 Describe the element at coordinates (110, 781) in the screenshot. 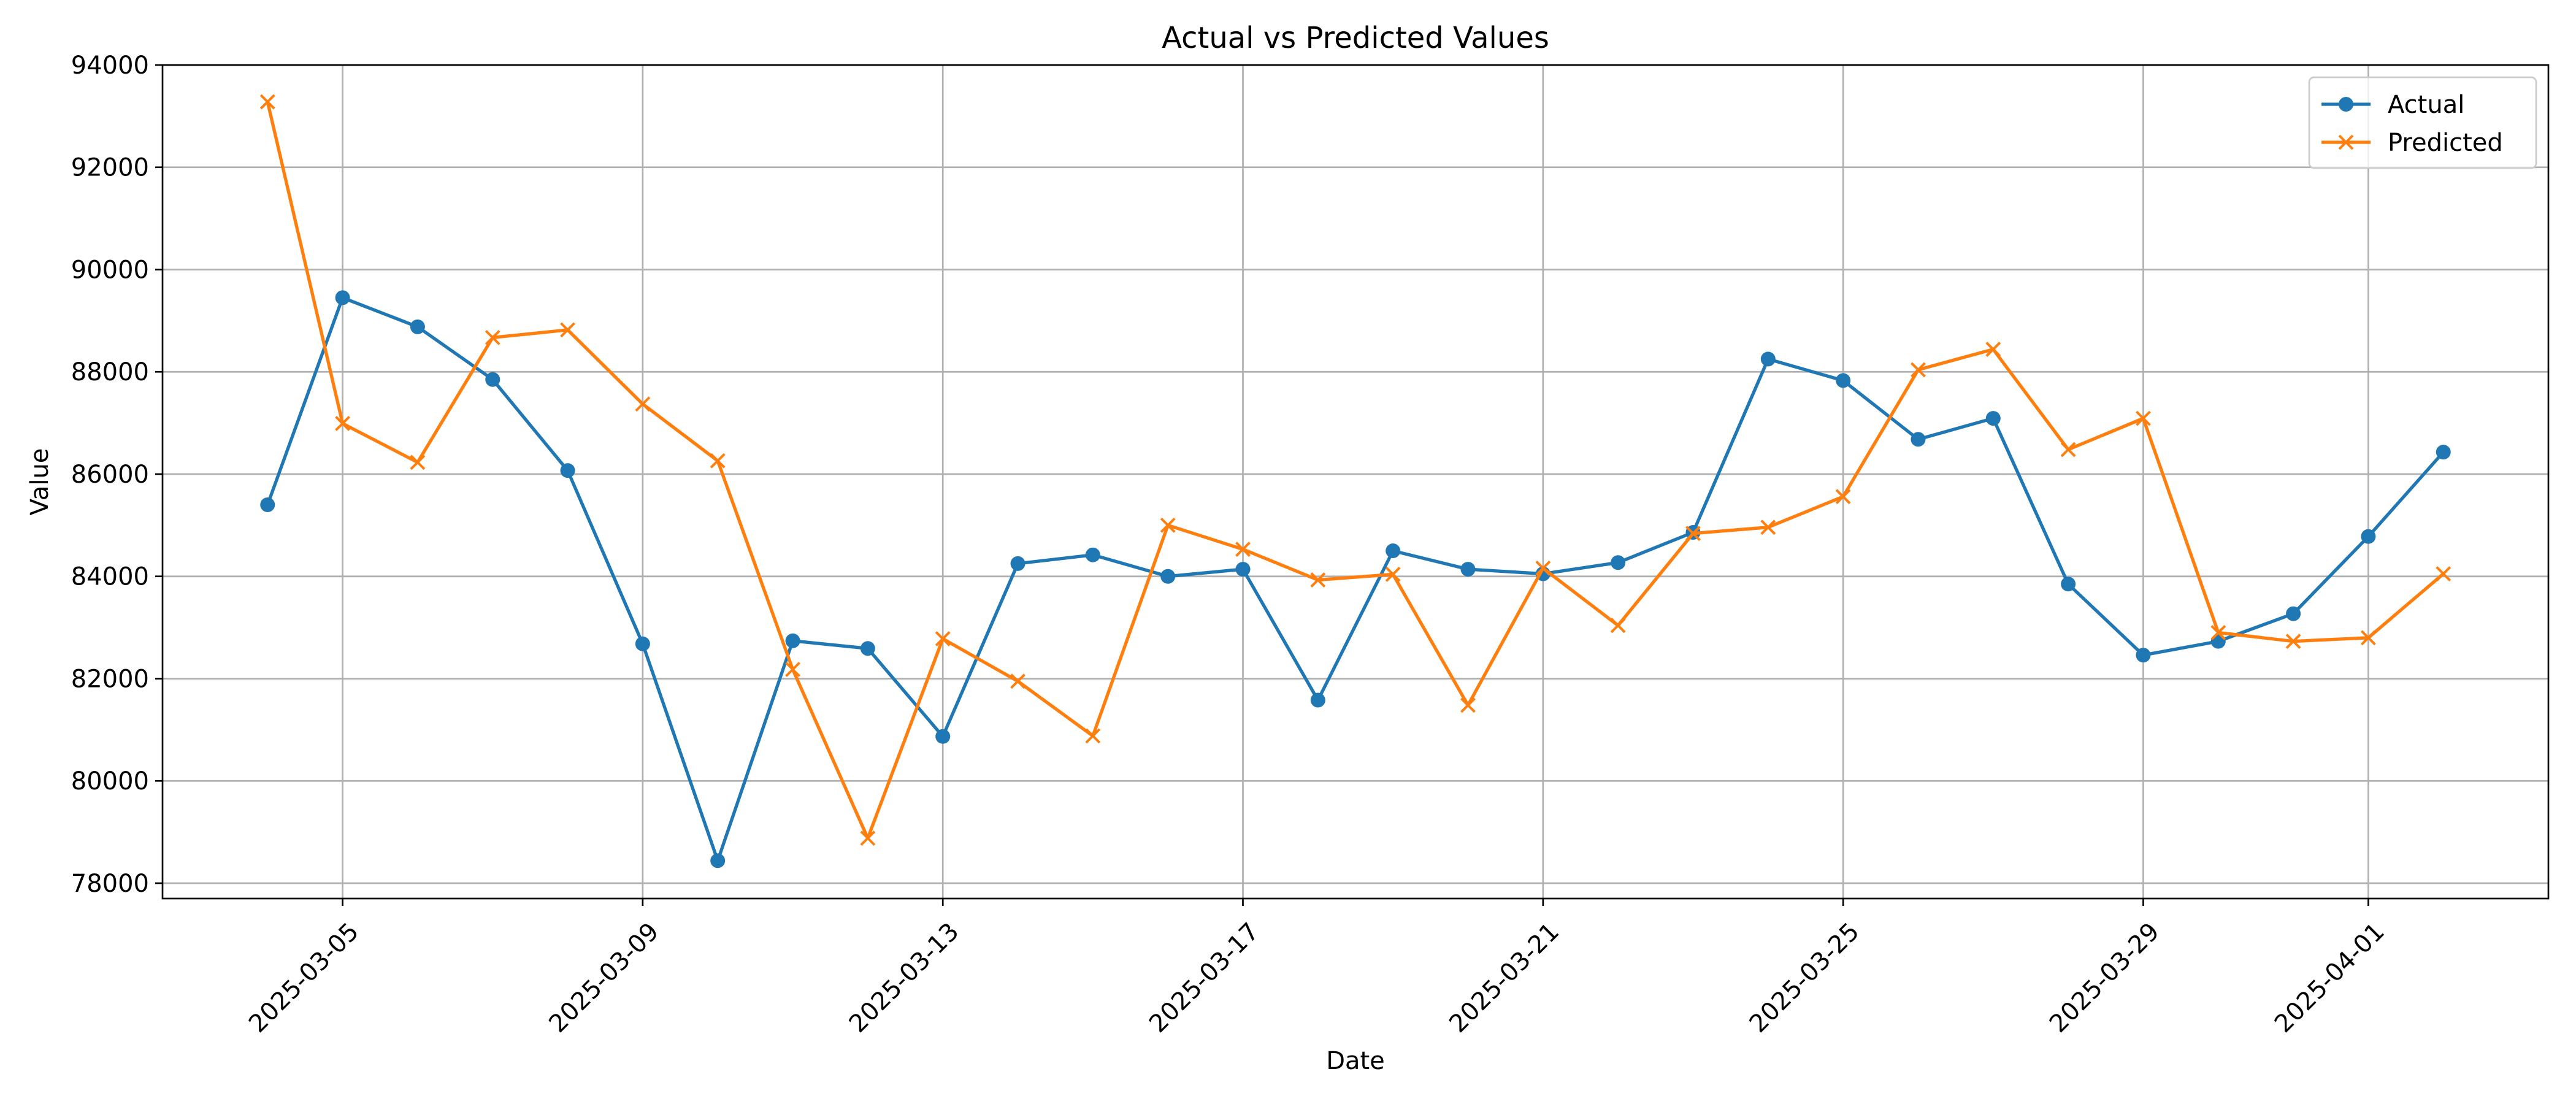

I see `y-tick-label: 80000` at that location.